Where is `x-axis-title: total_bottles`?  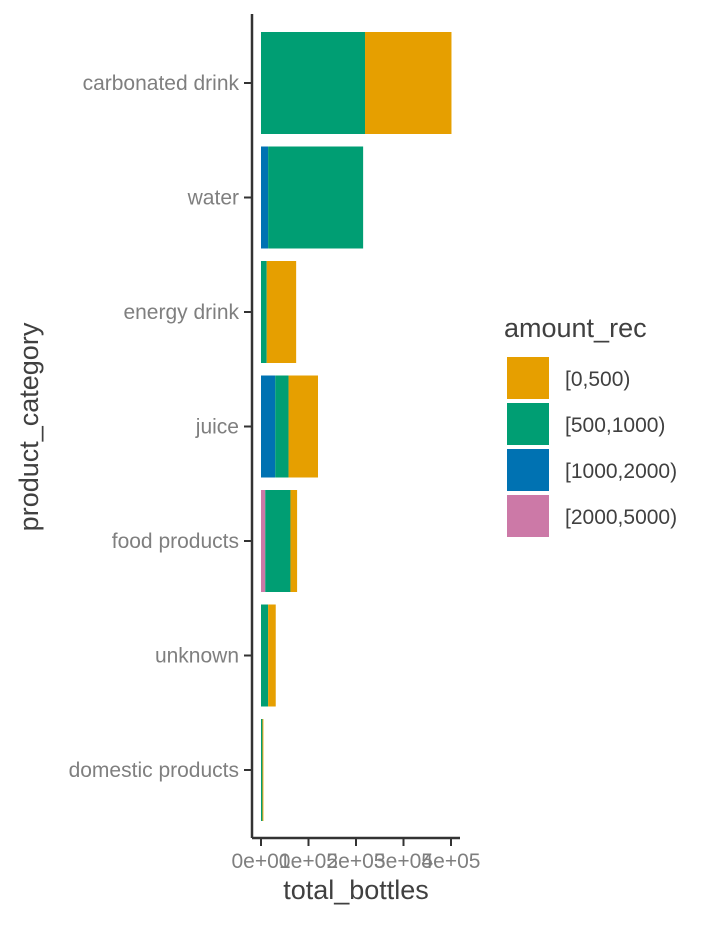 x-axis-title: total_bottles is located at coordinates (356, 890).